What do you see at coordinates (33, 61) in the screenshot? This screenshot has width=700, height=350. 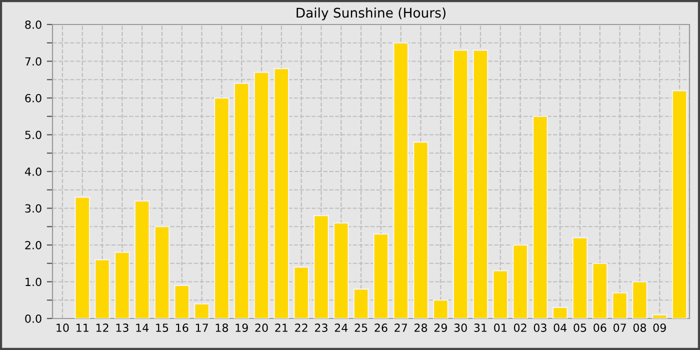 I see `y-tick-label: 7.0` at bounding box center [33, 61].